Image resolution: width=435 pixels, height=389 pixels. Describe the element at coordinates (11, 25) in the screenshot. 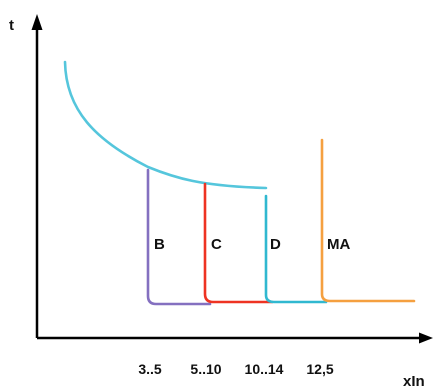

I see `y-axis-label: t` at that location.